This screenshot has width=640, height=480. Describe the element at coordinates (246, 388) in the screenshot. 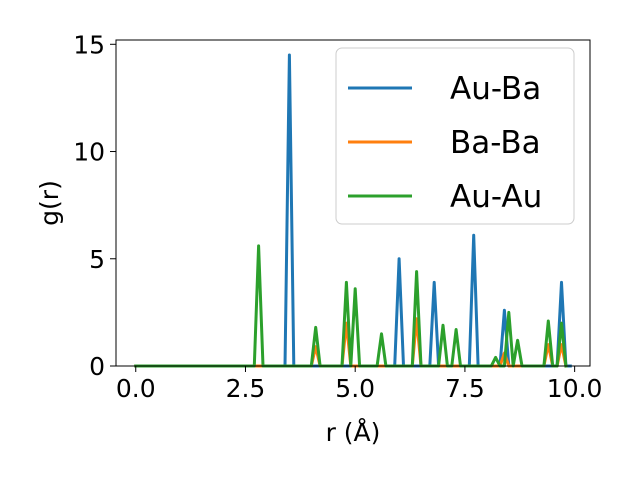

I see `x-tick-label: 2.5` at that location.